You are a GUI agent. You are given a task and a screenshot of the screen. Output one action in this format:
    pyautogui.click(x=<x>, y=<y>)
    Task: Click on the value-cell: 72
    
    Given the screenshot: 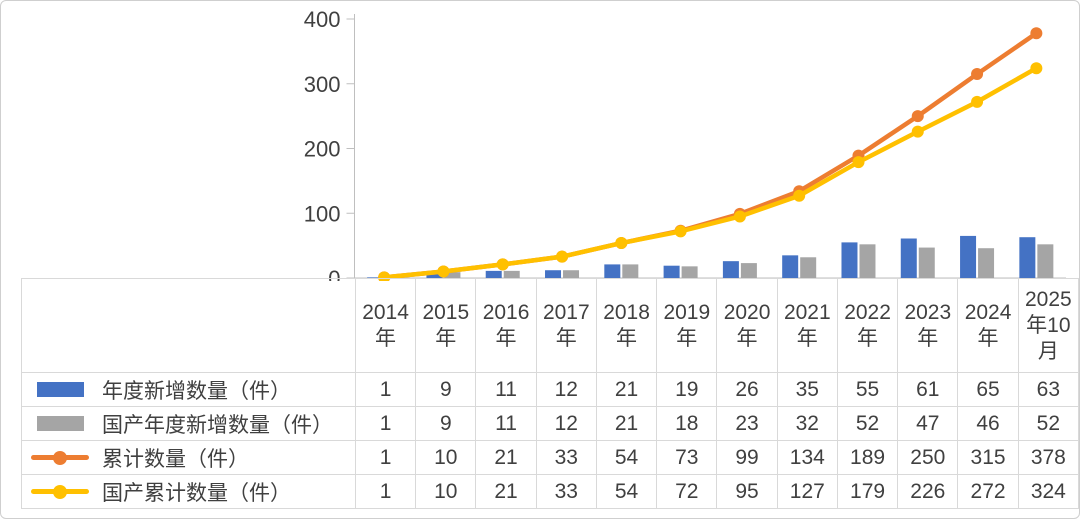 What is the action you would take?
    pyautogui.click(x=687, y=491)
    